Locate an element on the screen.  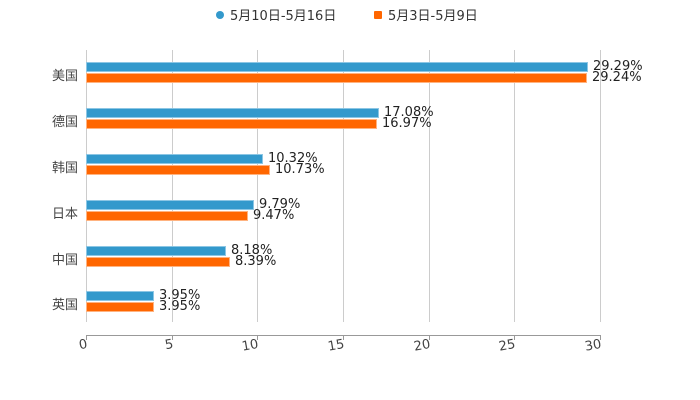
value-label: 8.39% is located at coordinates (256, 261).